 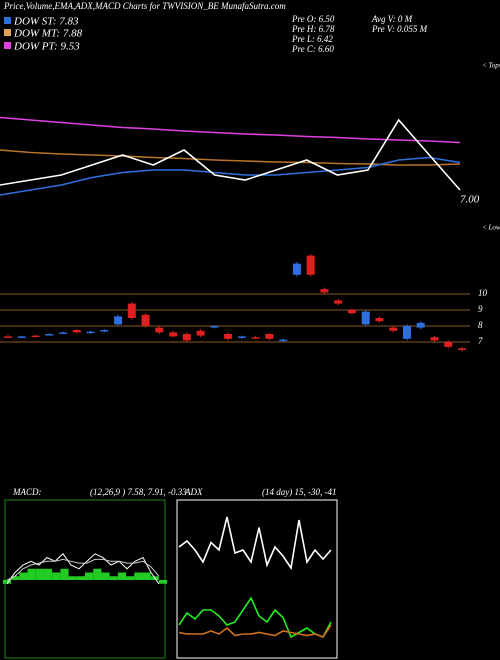 What do you see at coordinates (27, 492) in the screenshot?
I see `panel-title: MACD:` at bounding box center [27, 492].